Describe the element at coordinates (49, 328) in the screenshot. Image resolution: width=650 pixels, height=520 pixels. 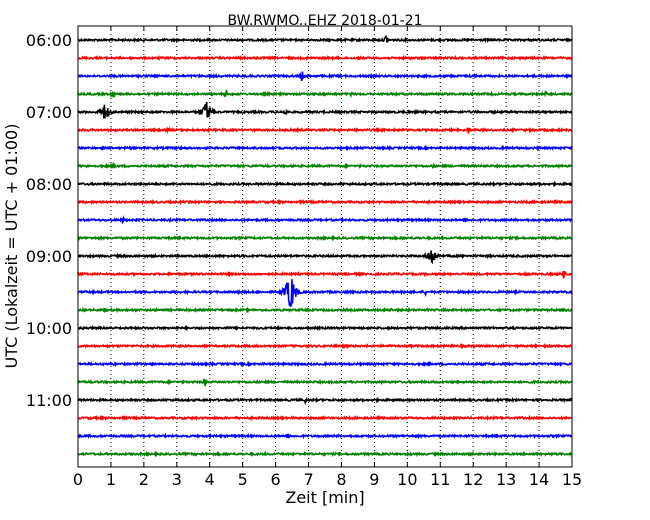
I see `y-tick-label: 10:00` at that location.